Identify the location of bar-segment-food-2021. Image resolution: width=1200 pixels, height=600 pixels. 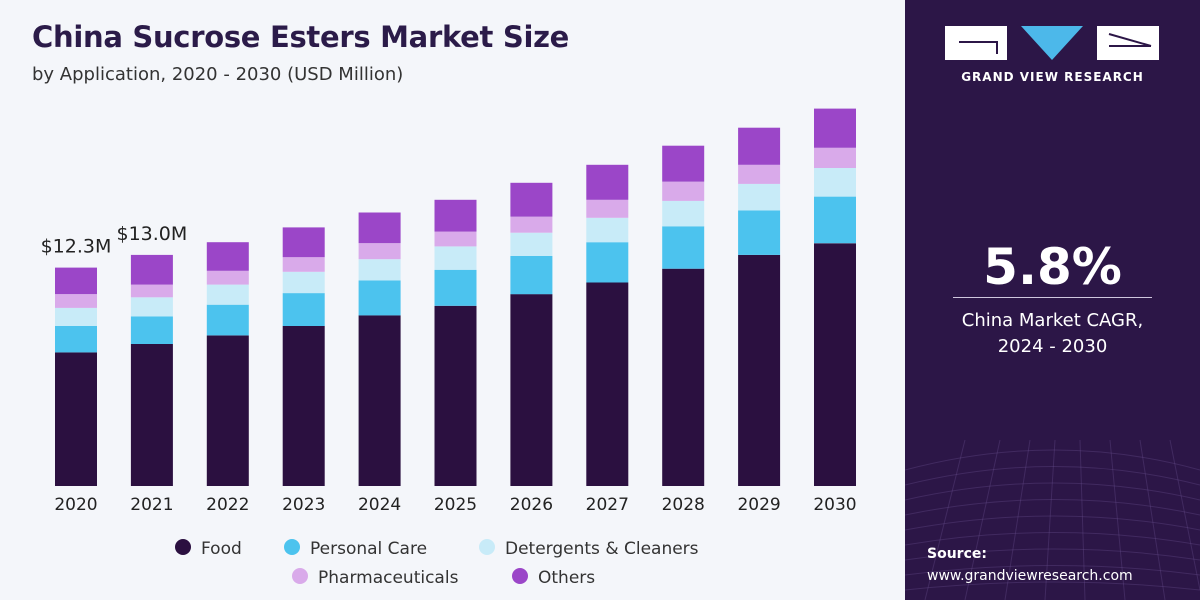
(151, 415).